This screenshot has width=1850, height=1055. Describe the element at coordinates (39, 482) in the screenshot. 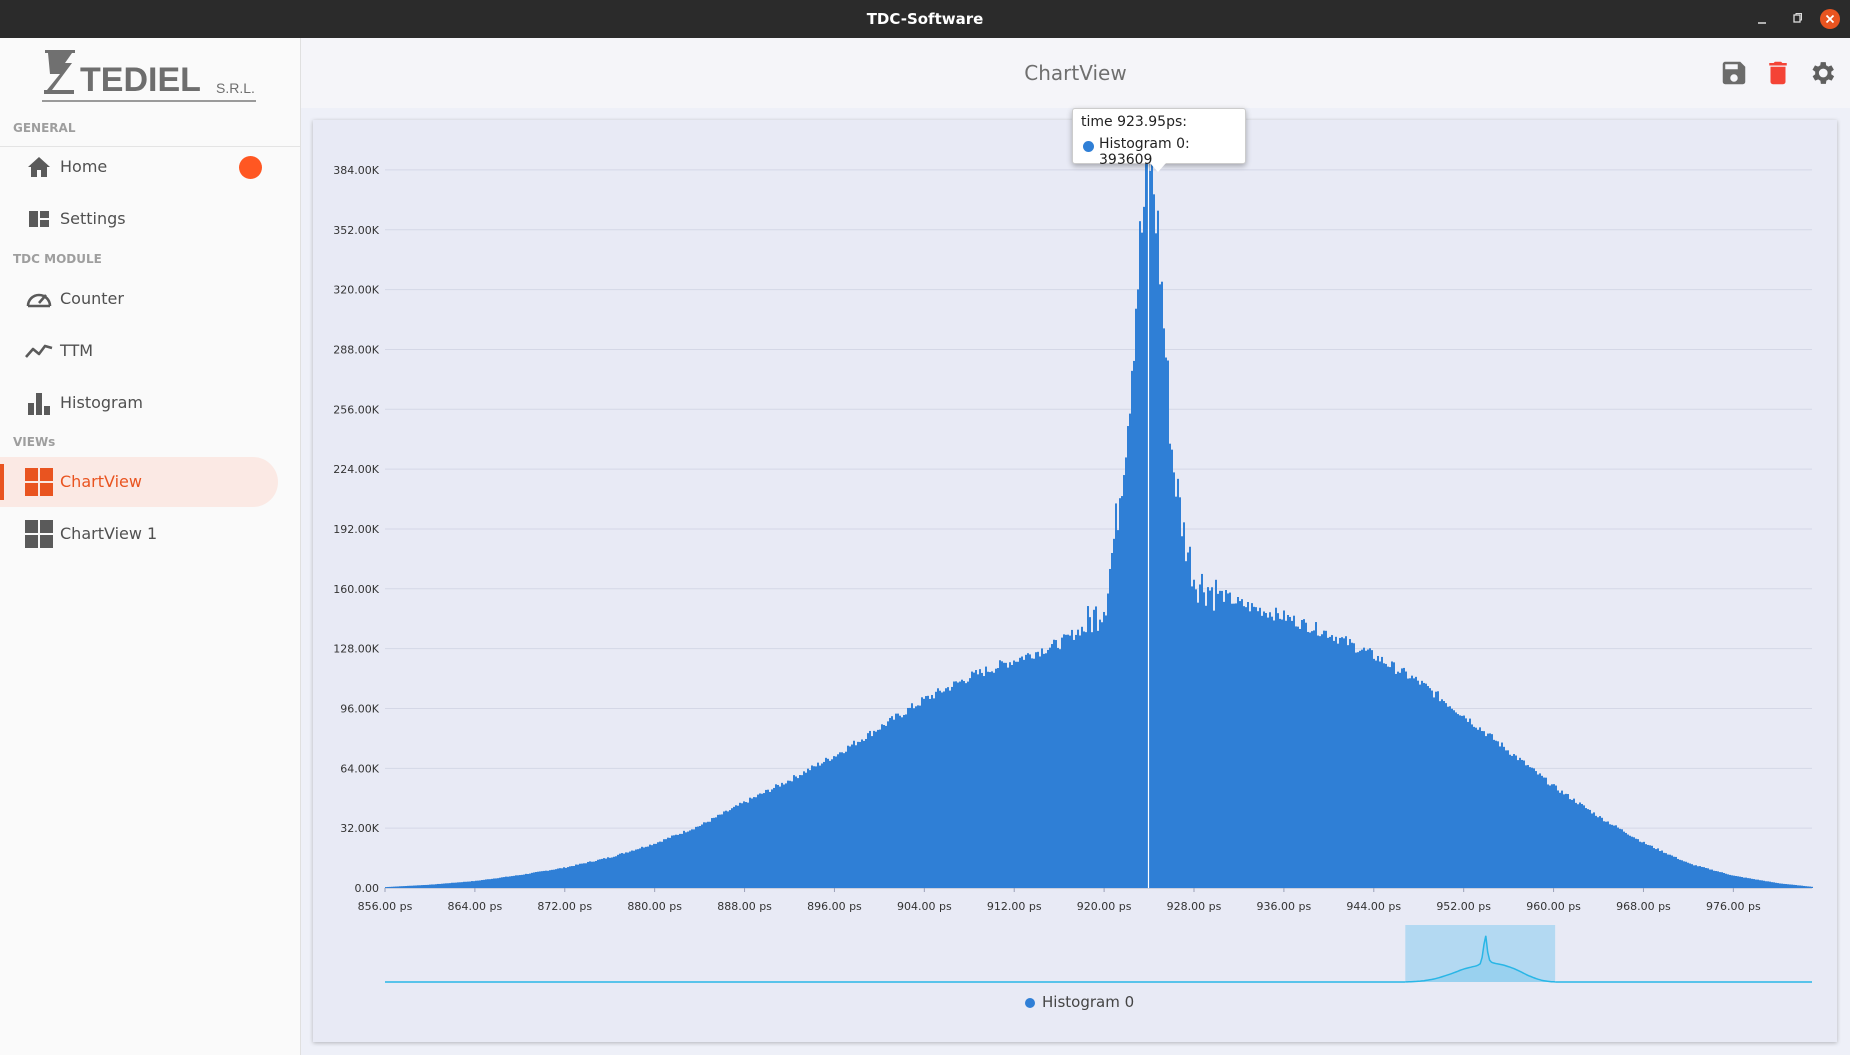

I see `grid-icon` at that location.